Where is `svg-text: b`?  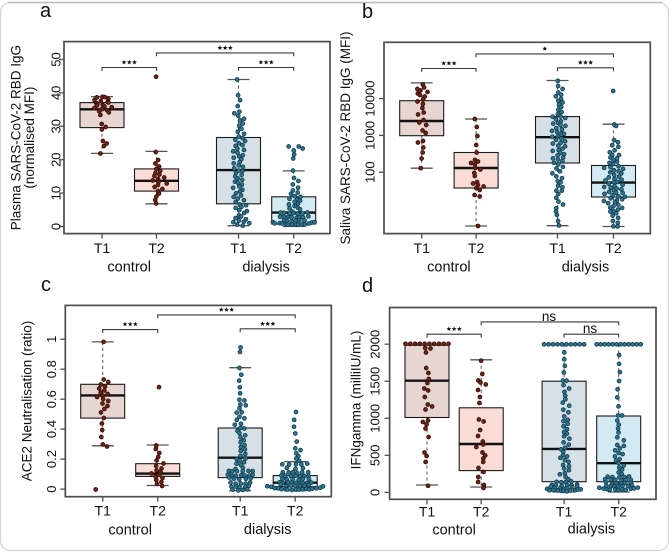 svg-text: b is located at coordinates (367, 12).